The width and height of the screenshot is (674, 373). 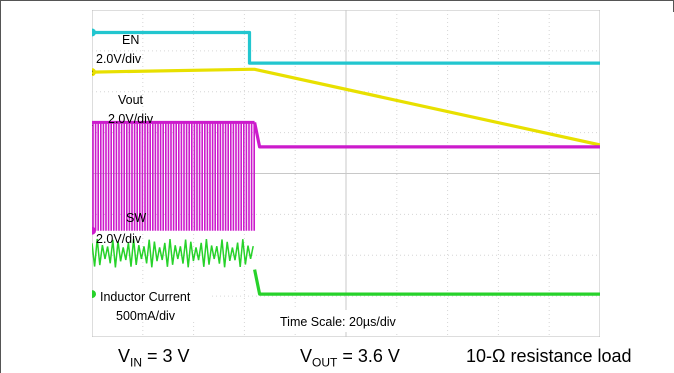 What do you see at coordinates (119, 59) in the screenshot?
I see `en-scale-label: 2.0V/div` at bounding box center [119, 59].